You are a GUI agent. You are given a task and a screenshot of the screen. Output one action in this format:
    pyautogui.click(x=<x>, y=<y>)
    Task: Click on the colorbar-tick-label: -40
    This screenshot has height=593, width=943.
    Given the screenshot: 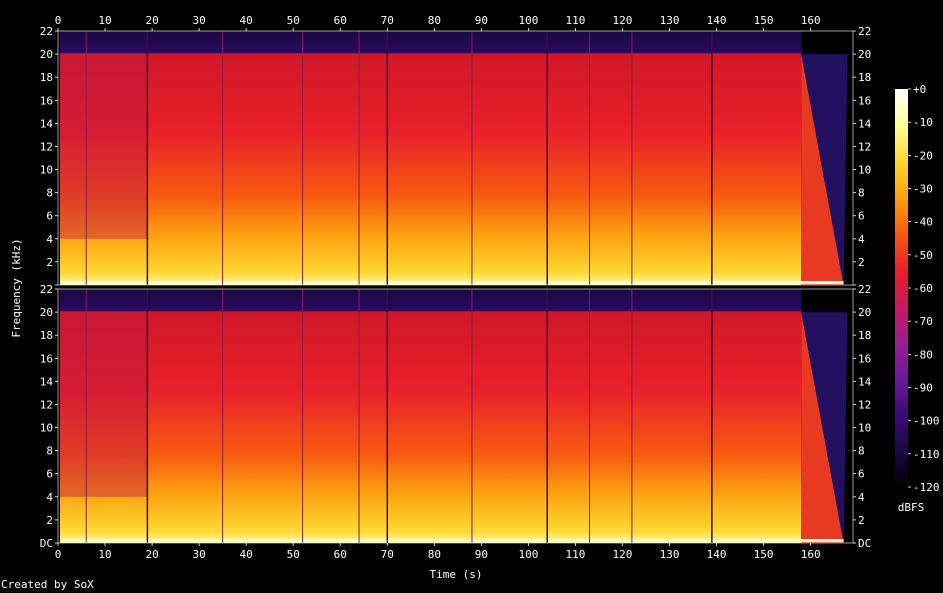 What is the action you would take?
    pyautogui.click(x=923, y=222)
    